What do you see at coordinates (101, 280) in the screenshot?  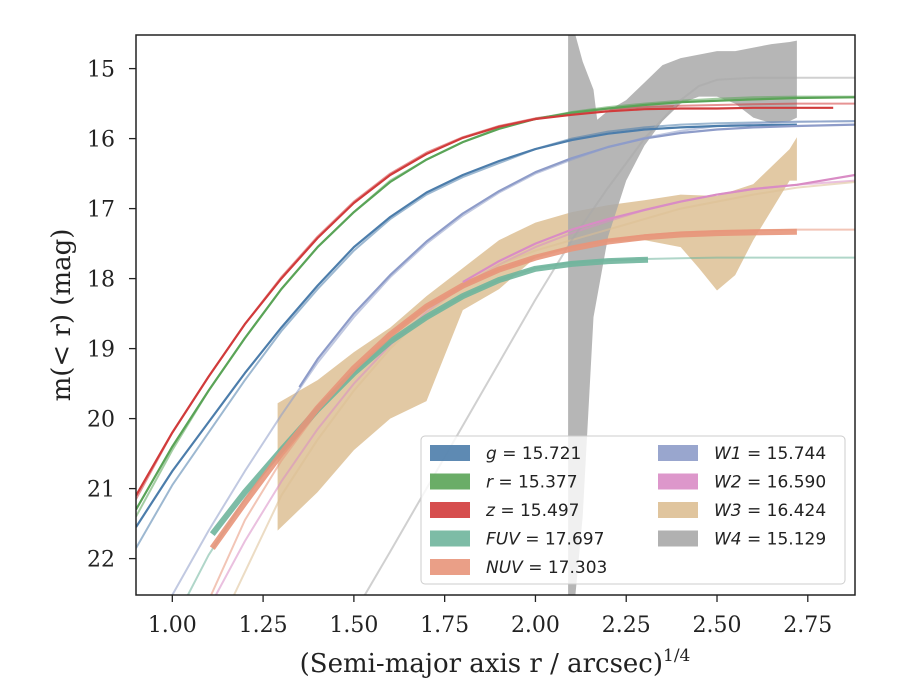 I see `y-tick-label: 18` at bounding box center [101, 280].